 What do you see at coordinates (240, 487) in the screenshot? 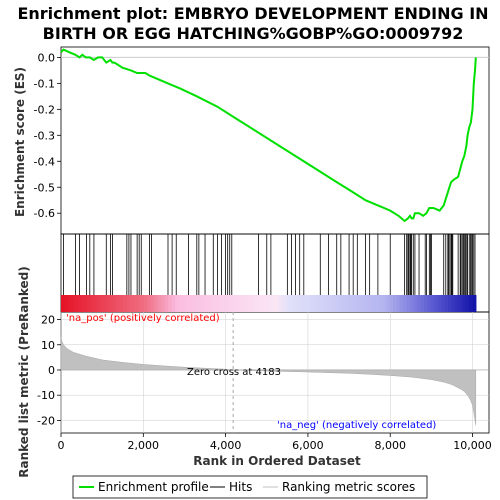
I see `legend-hits-label: Hits` at bounding box center [240, 487].